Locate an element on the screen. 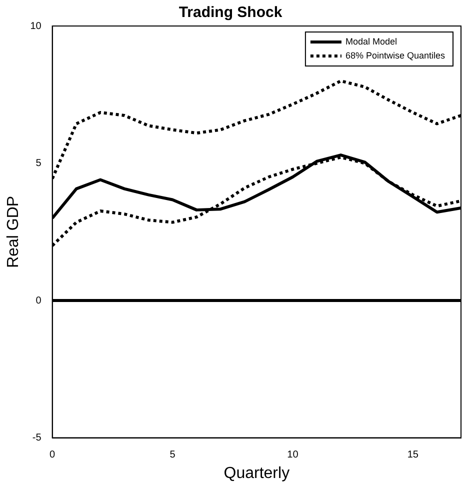  x-tick-label: 15 is located at coordinates (413, 455).